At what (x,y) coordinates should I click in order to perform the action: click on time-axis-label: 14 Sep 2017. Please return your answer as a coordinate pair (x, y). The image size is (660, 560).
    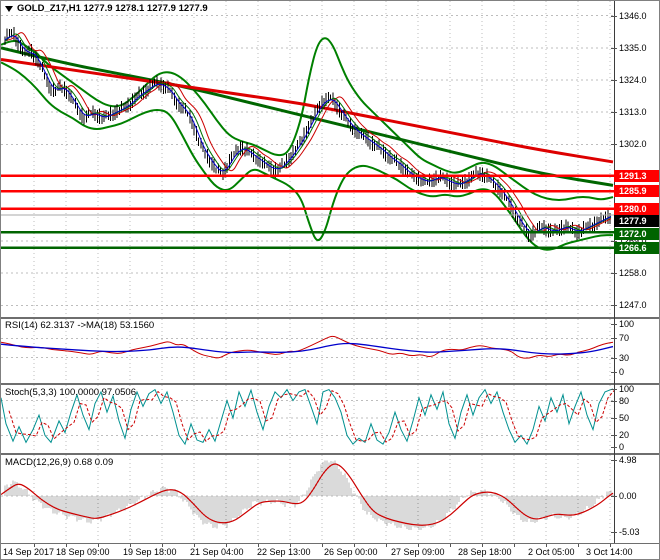
    Looking at the image, I should click on (29, 552).